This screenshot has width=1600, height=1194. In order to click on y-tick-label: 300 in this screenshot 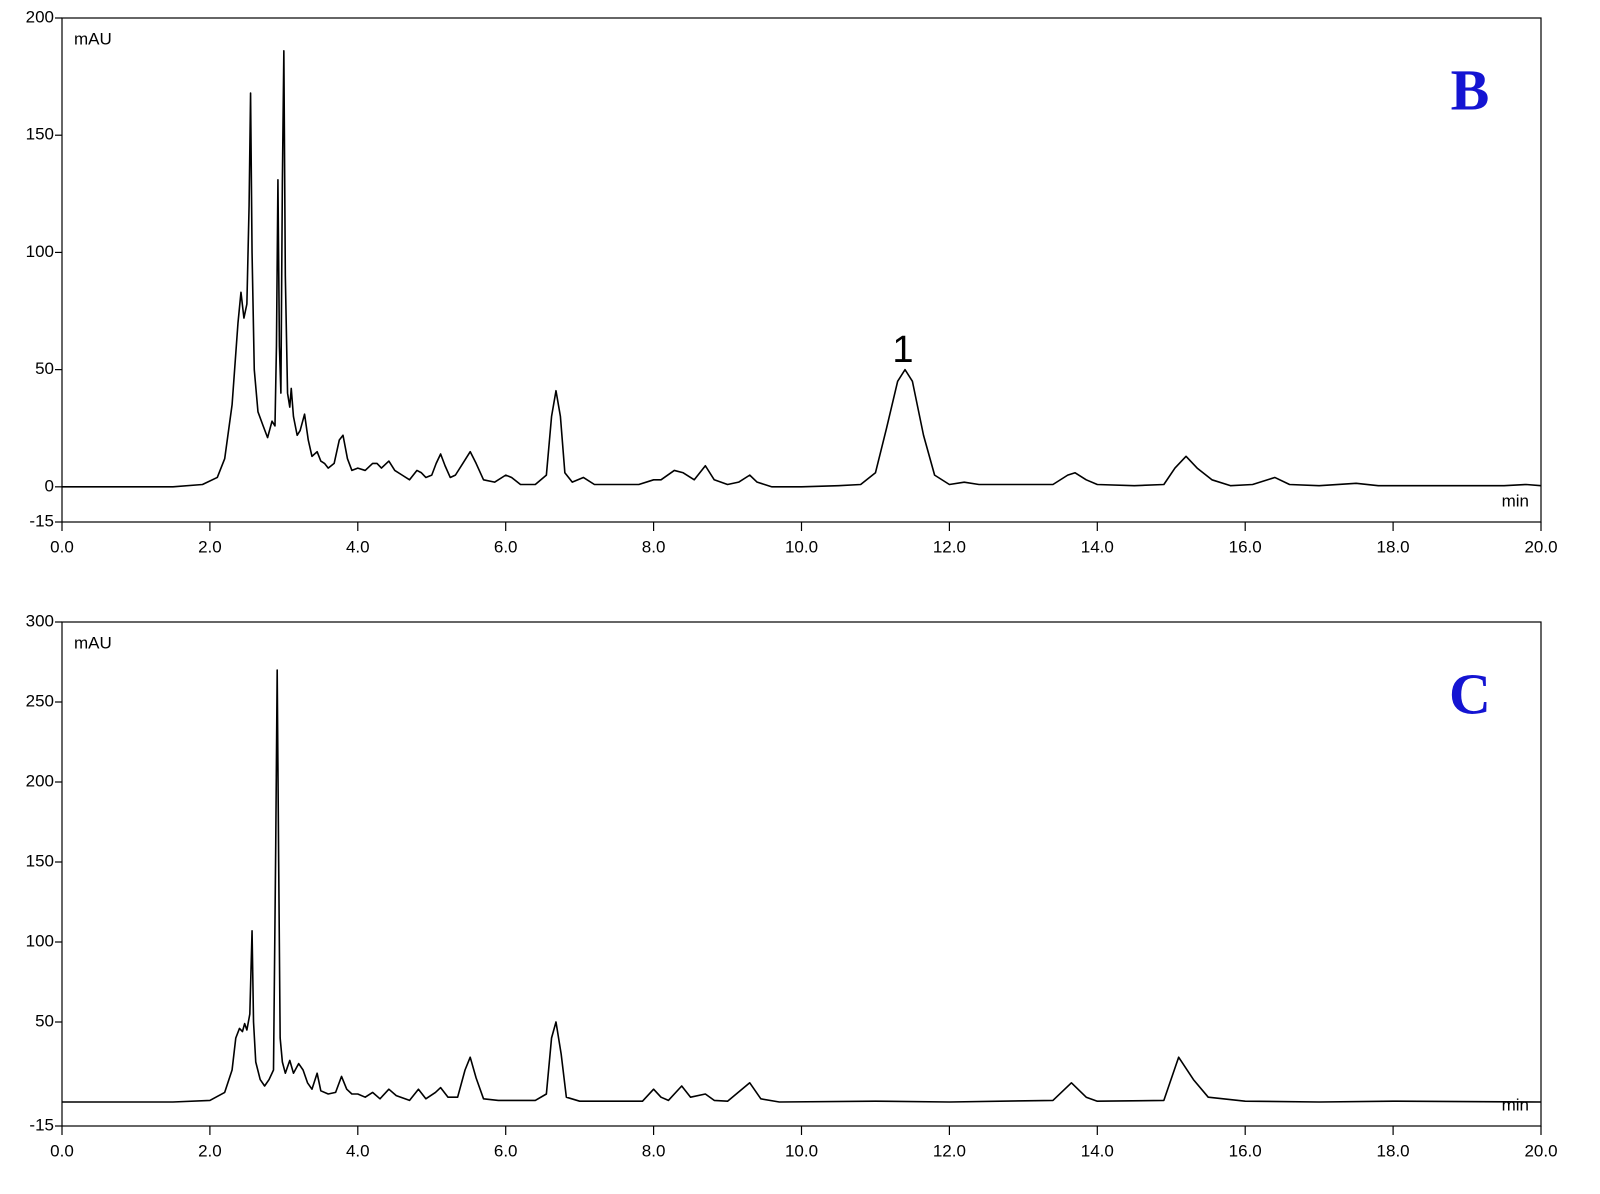, I will do `click(40, 620)`.